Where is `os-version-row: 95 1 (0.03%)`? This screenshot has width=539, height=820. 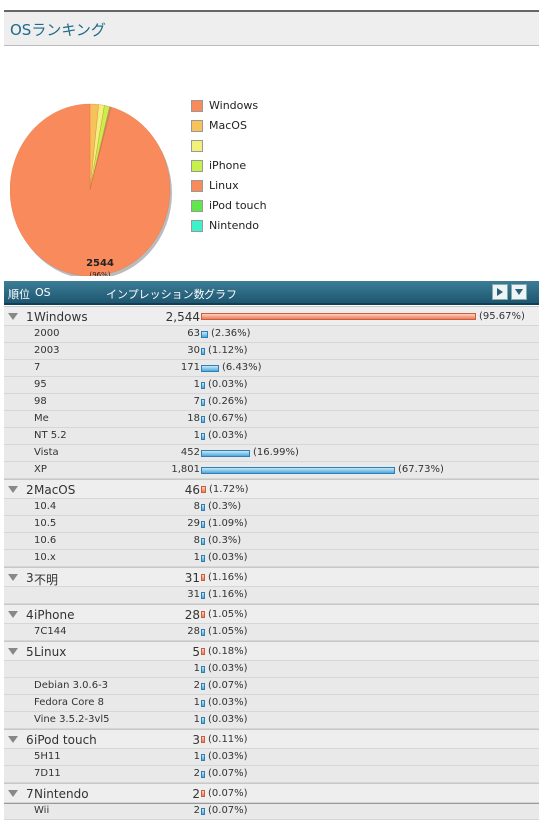 os-version-row: 95 1 (0.03%) is located at coordinates (271, 385).